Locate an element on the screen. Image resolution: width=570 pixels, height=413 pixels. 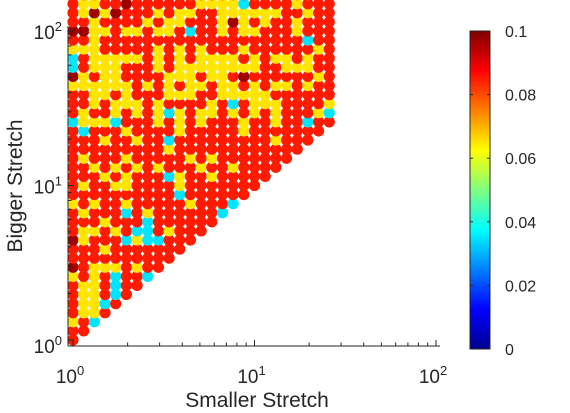
x-tick-label: 10¹ is located at coordinates (251, 375).